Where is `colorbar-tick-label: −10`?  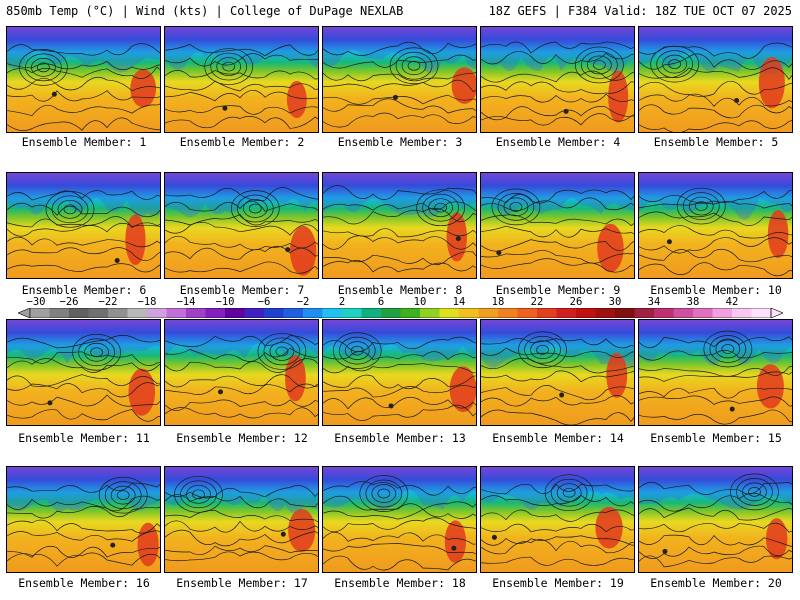
colorbar-tick-label: −10 is located at coordinates (225, 302).